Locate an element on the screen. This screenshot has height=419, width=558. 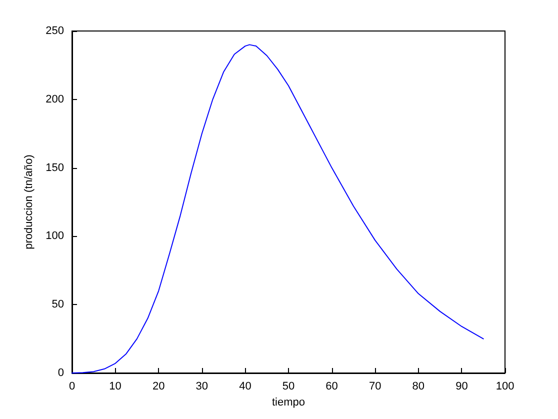
x-tick-label: 100 is located at coordinates (505, 386).